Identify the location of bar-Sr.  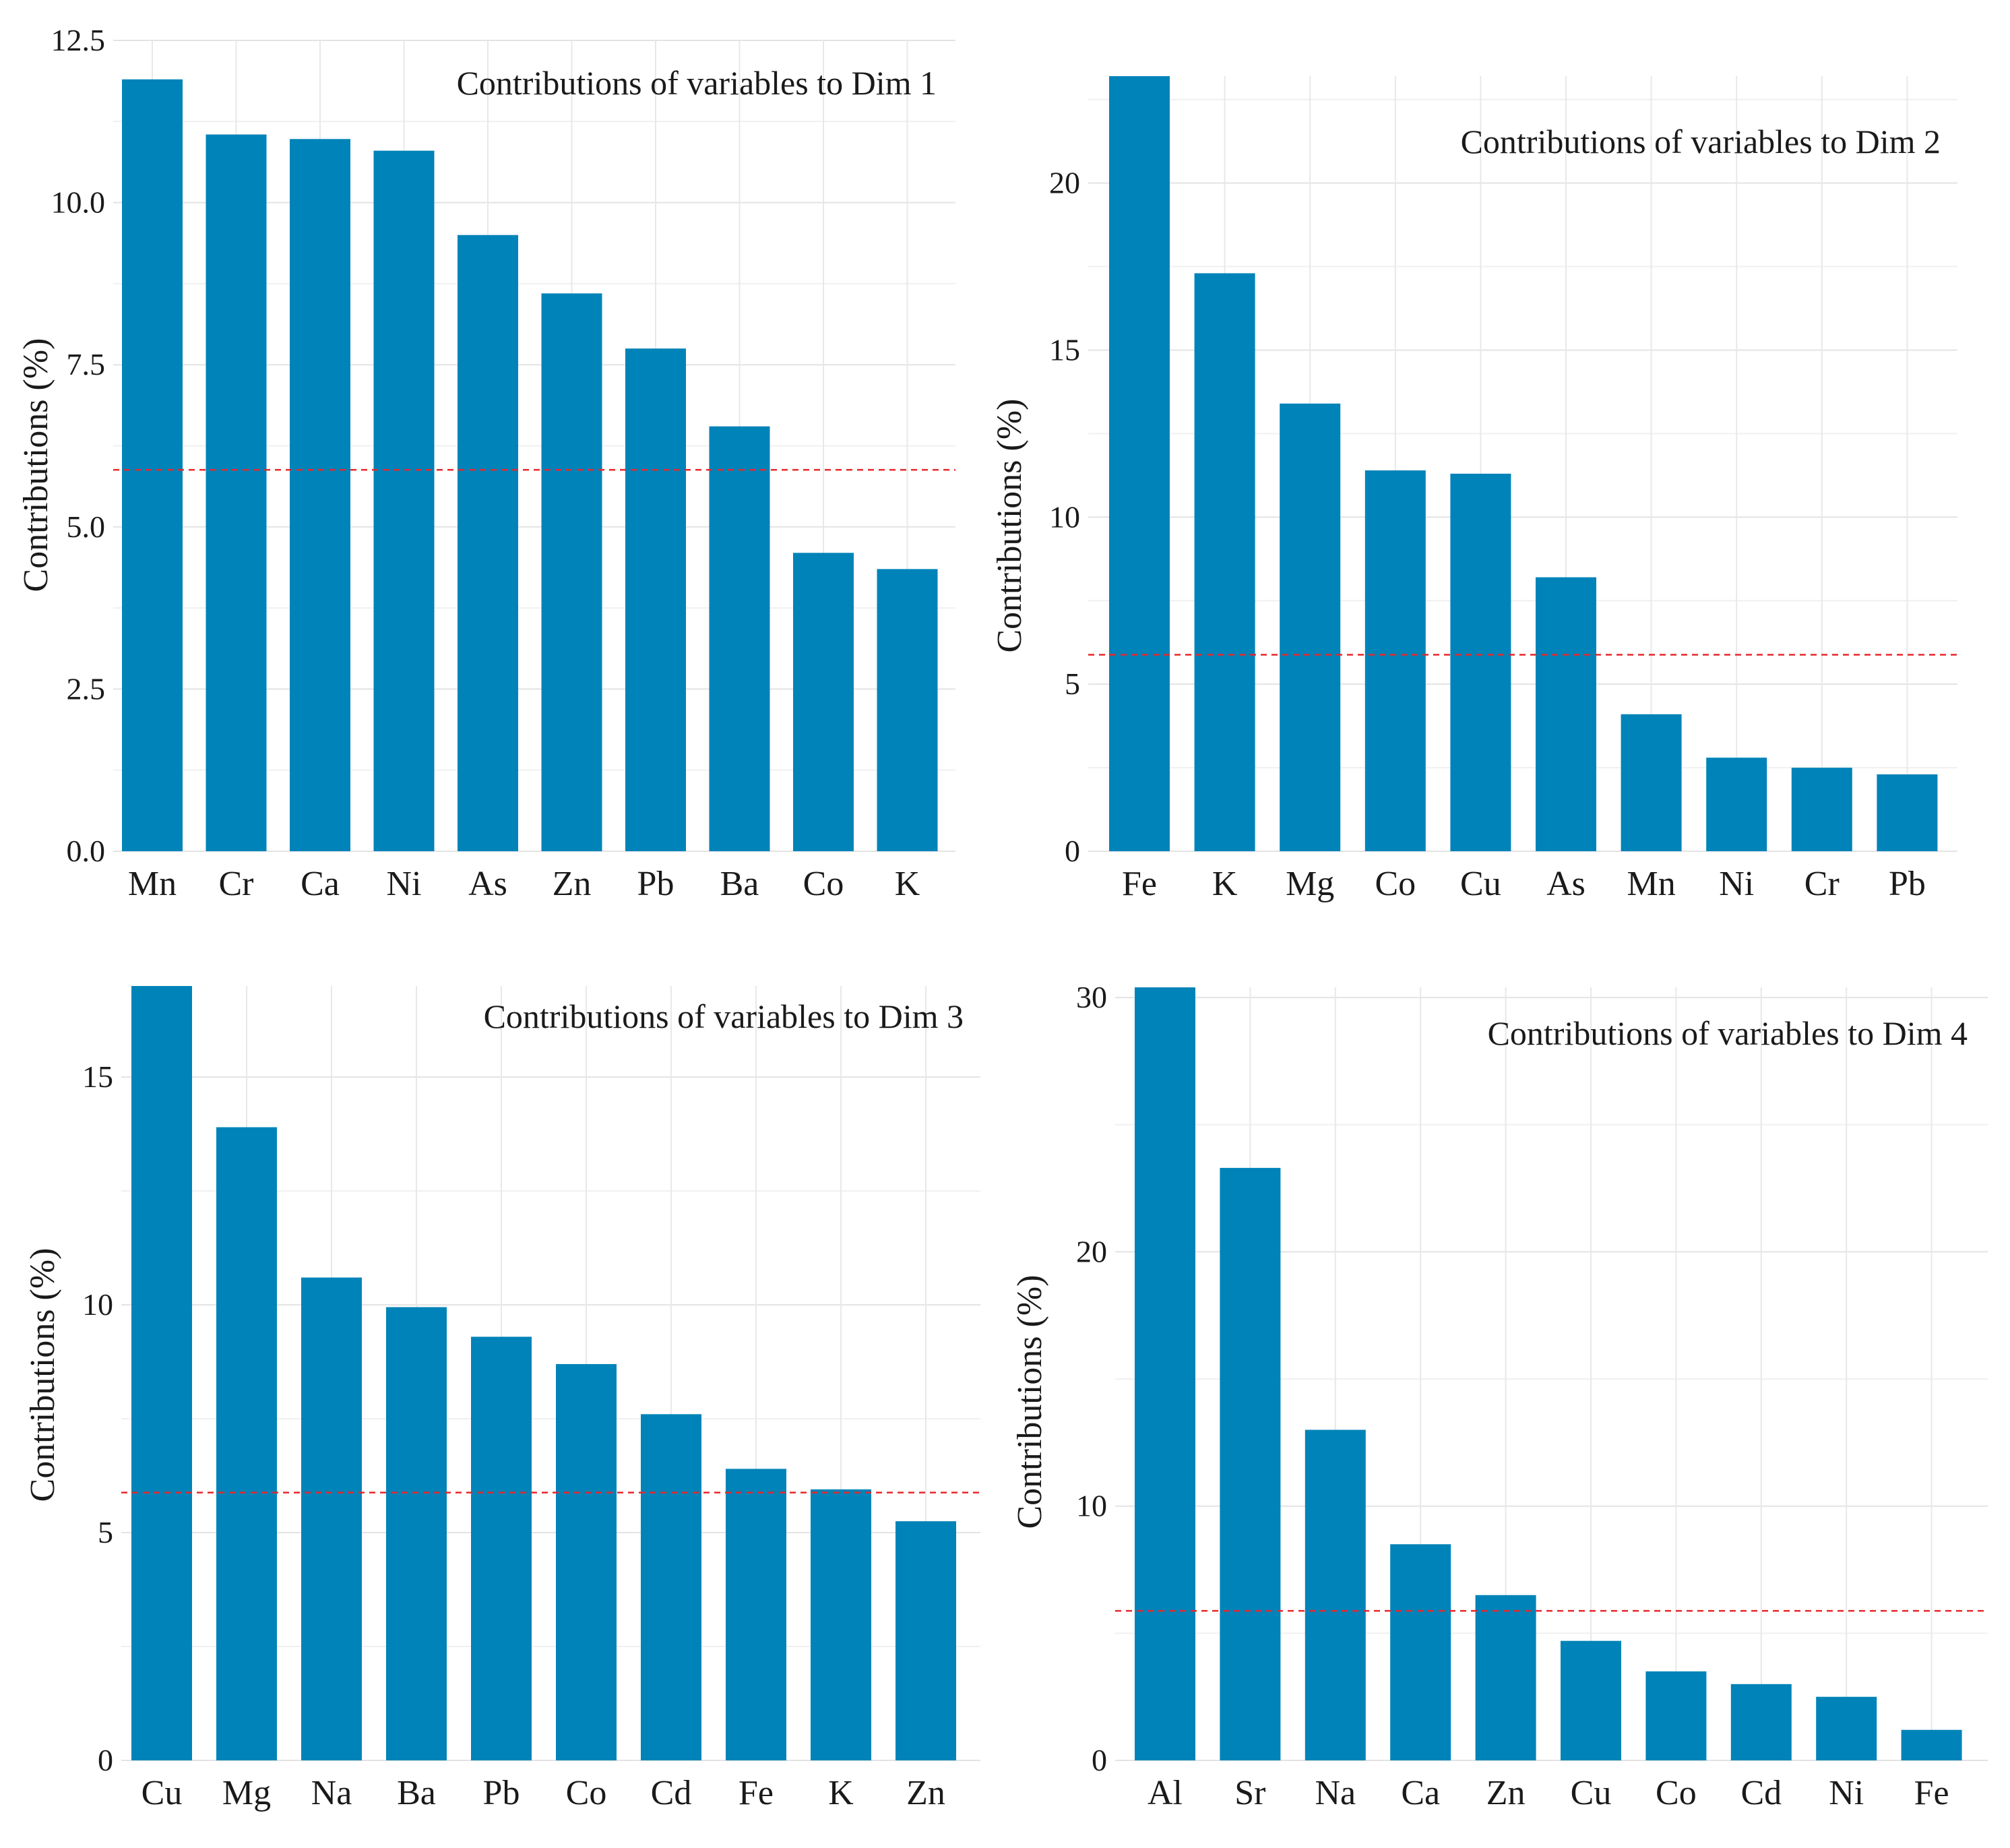
(1250, 1464).